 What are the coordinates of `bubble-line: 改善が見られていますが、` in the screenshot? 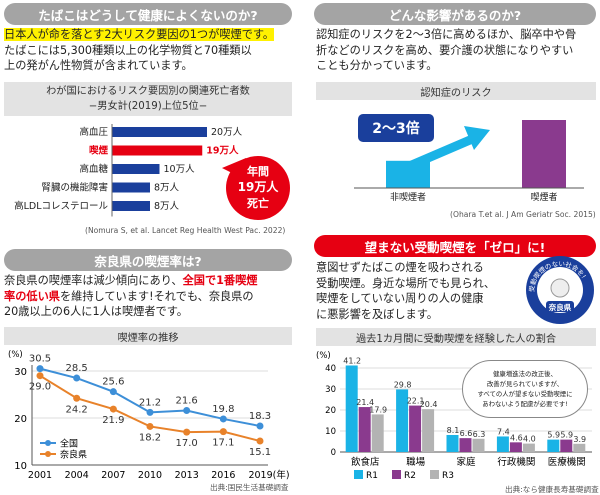 It's located at (525, 384).